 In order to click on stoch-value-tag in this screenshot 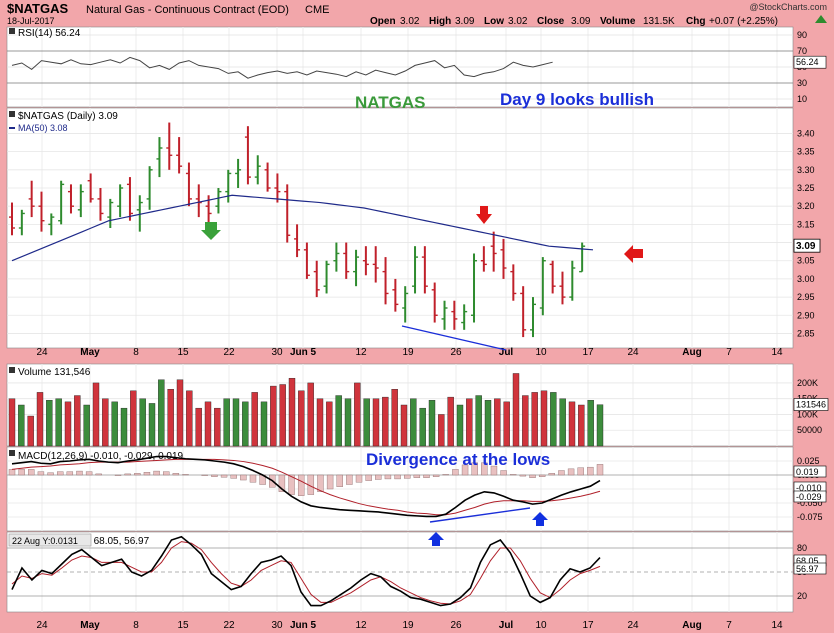, I will do `click(810, 568)`.